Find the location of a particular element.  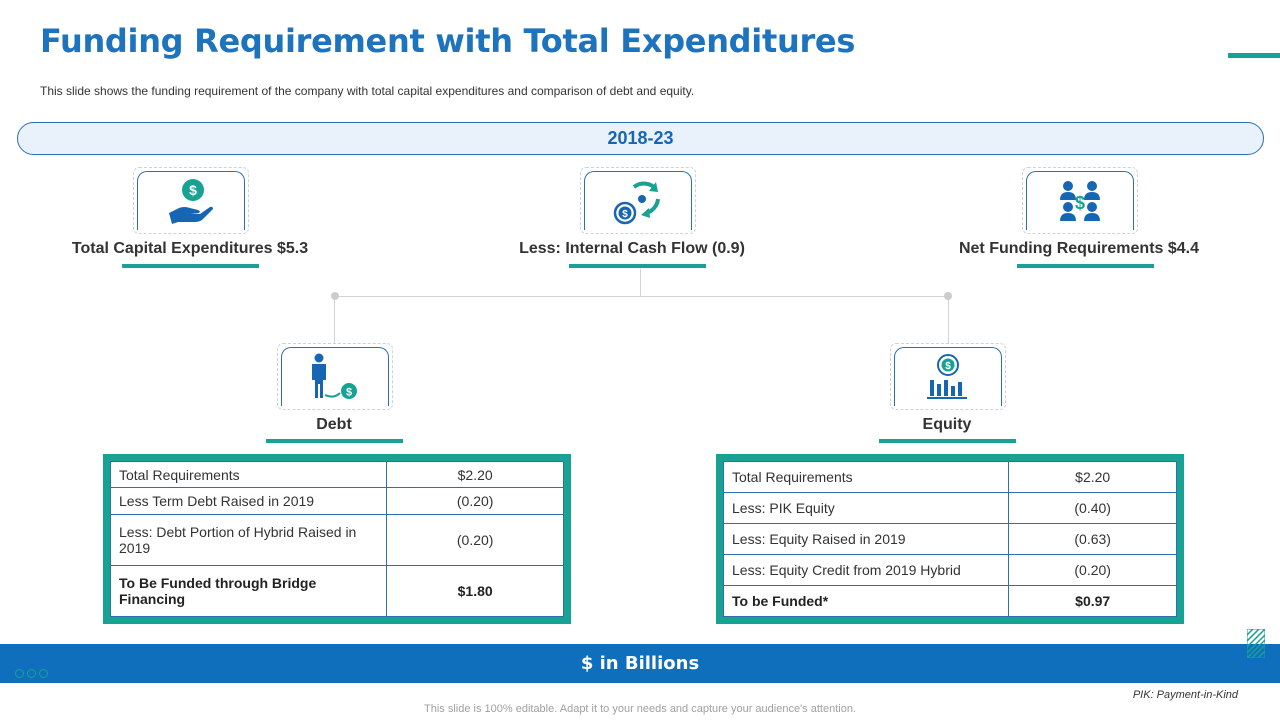

table-row: Less: Equity Raised in 2019 (0.63) is located at coordinates (949, 539).